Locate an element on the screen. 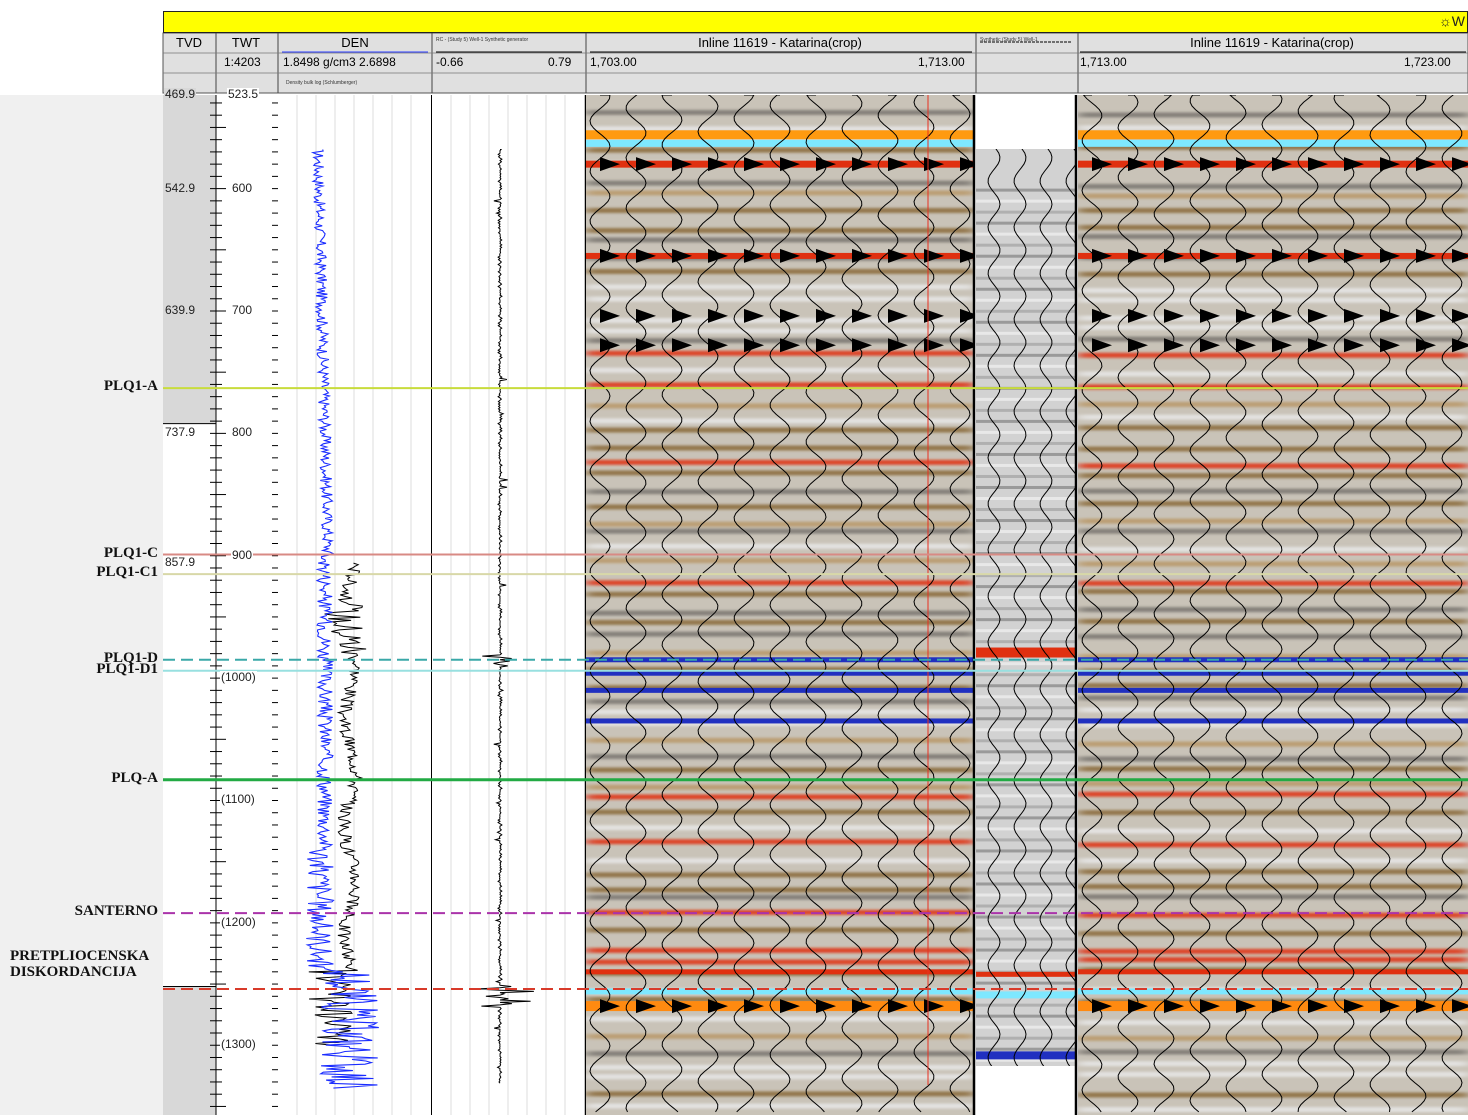 This screenshot has height=1120, width=1468. formation-top-label: PLQ-A is located at coordinates (134, 777).